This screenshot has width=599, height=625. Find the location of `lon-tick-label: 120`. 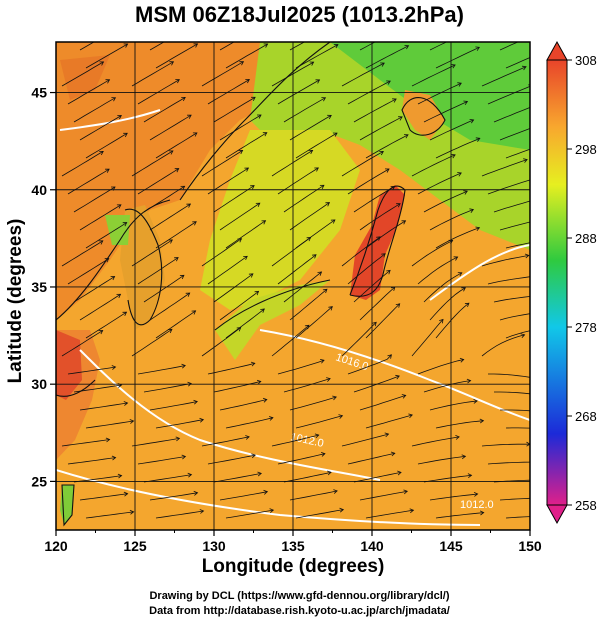

lon-tick-label: 120 is located at coordinates (56, 546).